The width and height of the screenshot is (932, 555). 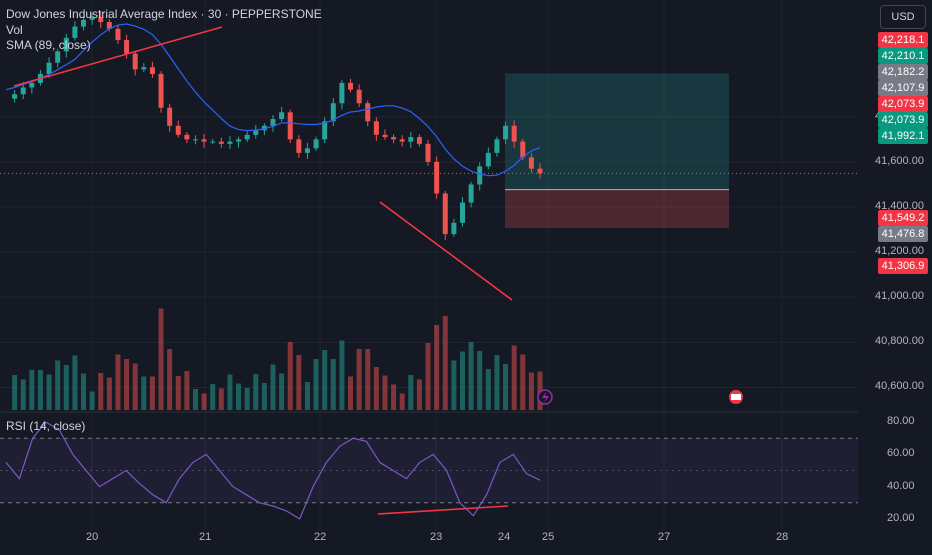 What do you see at coordinates (664, 537) in the screenshot?
I see `time-tick-label: 27` at bounding box center [664, 537].